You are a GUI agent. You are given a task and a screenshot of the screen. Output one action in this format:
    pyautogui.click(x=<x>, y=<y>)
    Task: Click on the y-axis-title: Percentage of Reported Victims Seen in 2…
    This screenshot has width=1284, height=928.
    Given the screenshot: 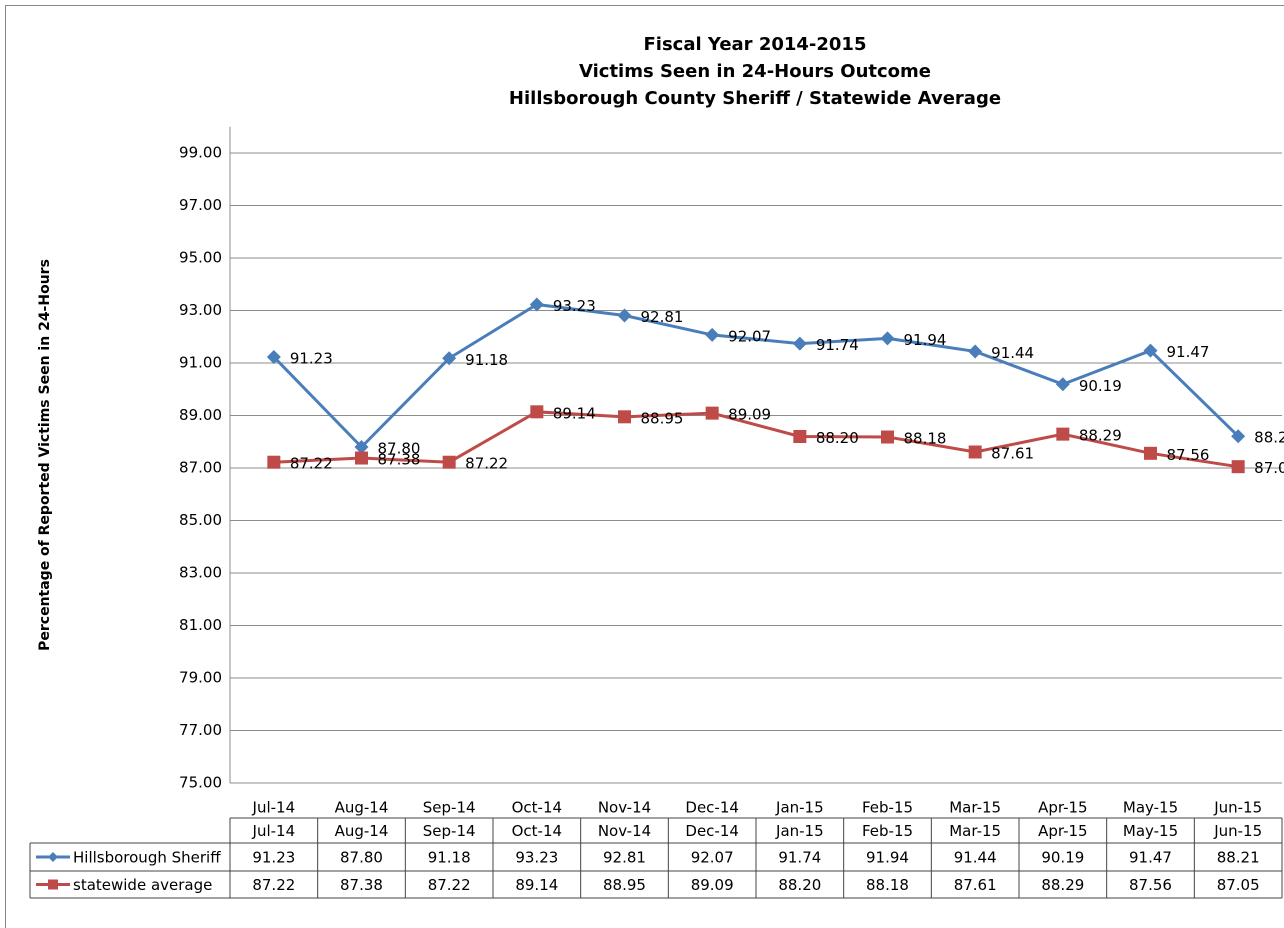 What is the action you would take?
    pyautogui.click(x=45, y=455)
    